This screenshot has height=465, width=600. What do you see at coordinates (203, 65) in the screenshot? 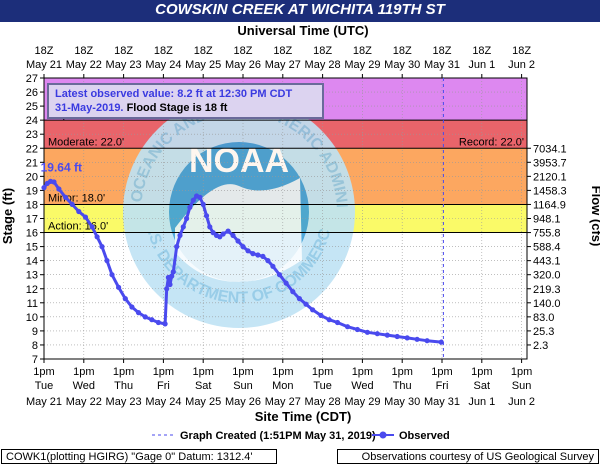
I see `x-top-tick-date: May 25` at bounding box center [203, 65].